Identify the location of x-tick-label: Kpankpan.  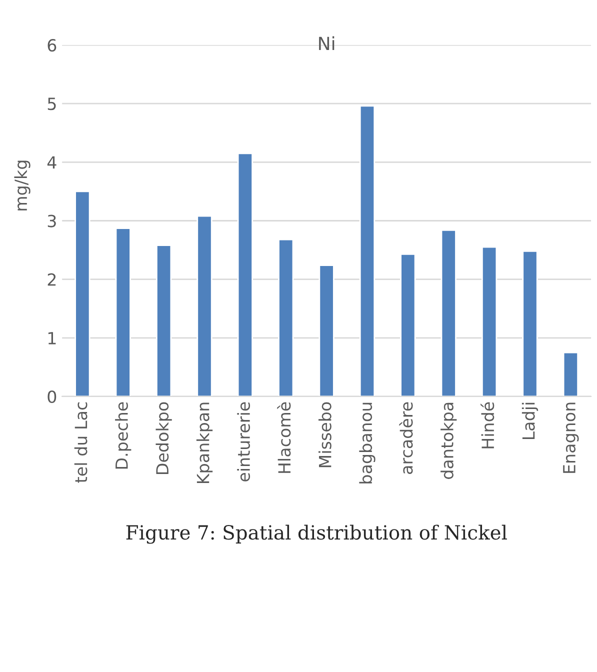
(204, 442).